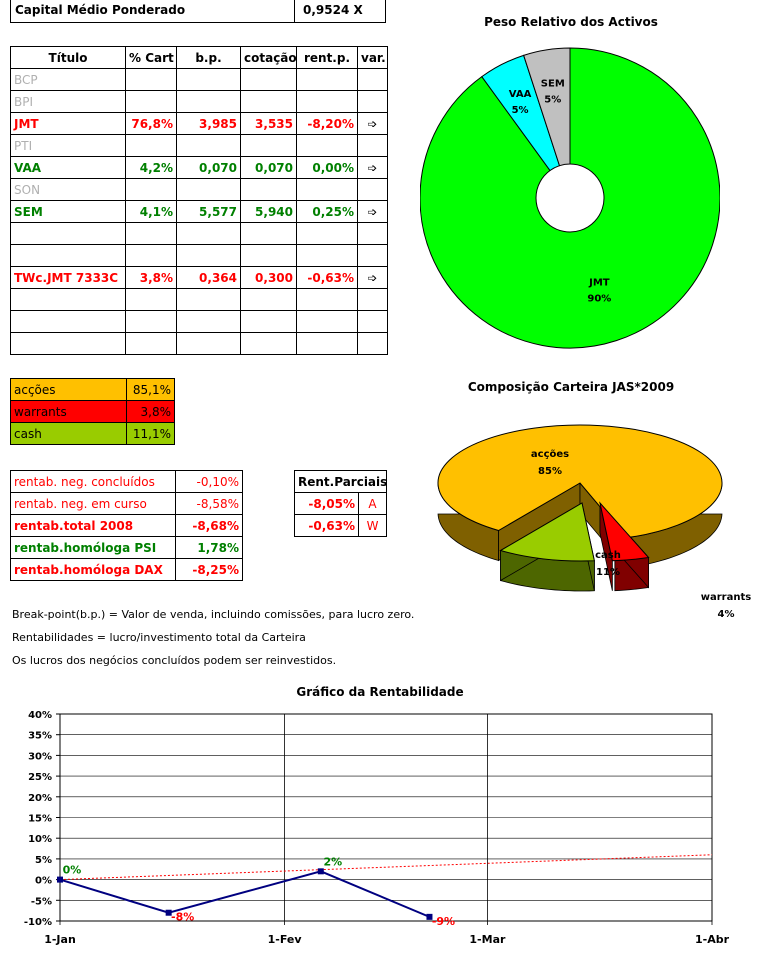  What do you see at coordinates (93, 569) in the screenshot?
I see `rentab-label: rentab.homóloga DAX` at bounding box center [93, 569].